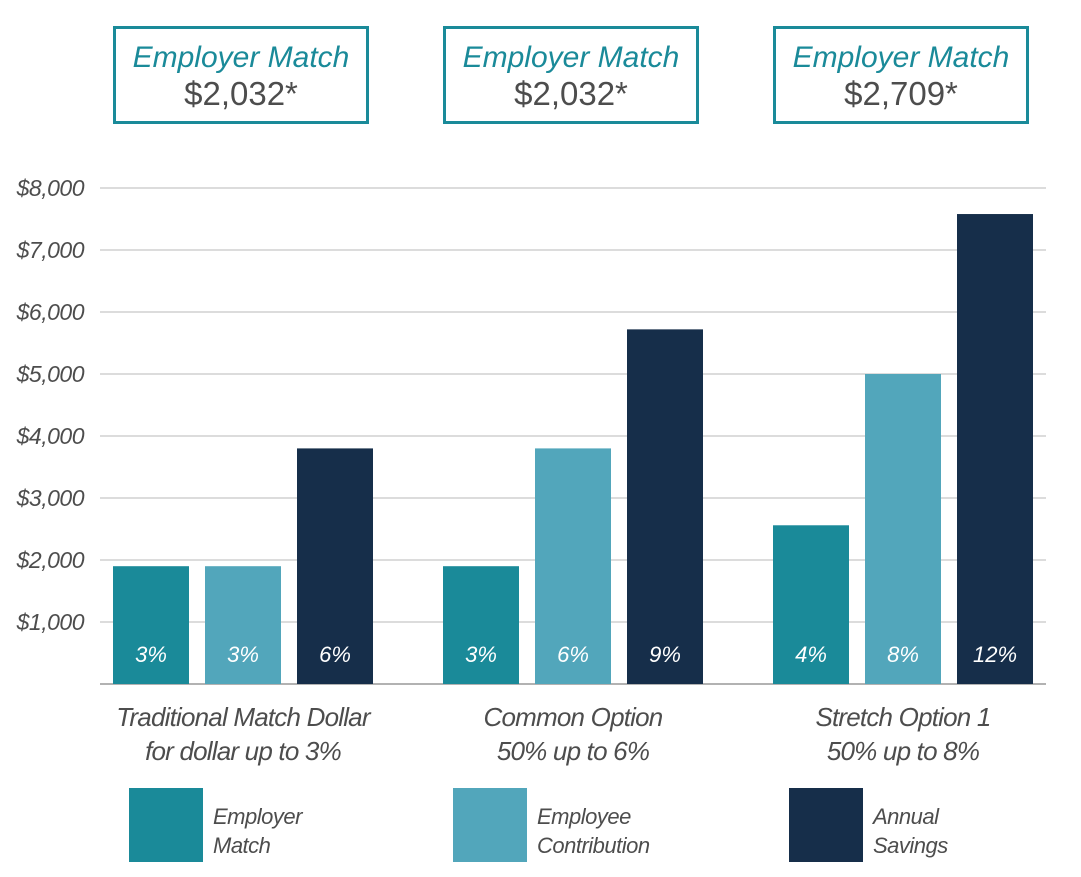  Describe the element at coordinates (50, 436) in the screenshot. I see `y-tick-label: $4,000` at that location.